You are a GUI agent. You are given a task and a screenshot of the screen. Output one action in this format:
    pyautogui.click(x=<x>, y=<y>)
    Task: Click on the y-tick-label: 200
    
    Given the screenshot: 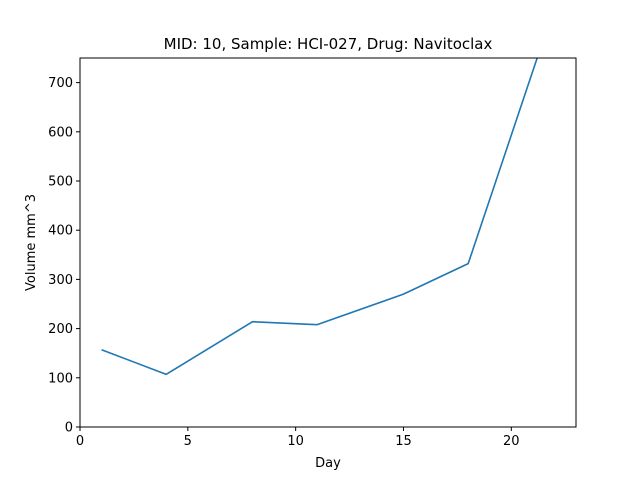 What is the action you would take?
    pyautogui.click(x=60, y=329)
    